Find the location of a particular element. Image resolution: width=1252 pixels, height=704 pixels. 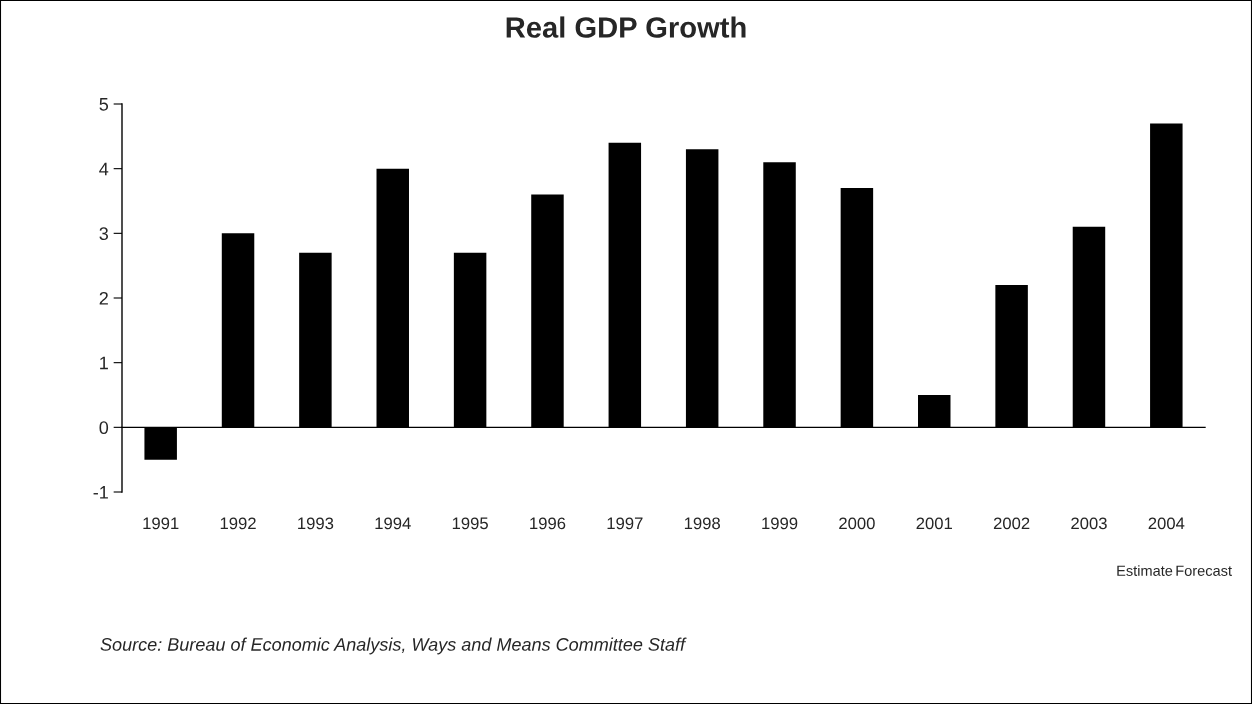

y-tick-label: 1 is located at coordinates (104, 363).